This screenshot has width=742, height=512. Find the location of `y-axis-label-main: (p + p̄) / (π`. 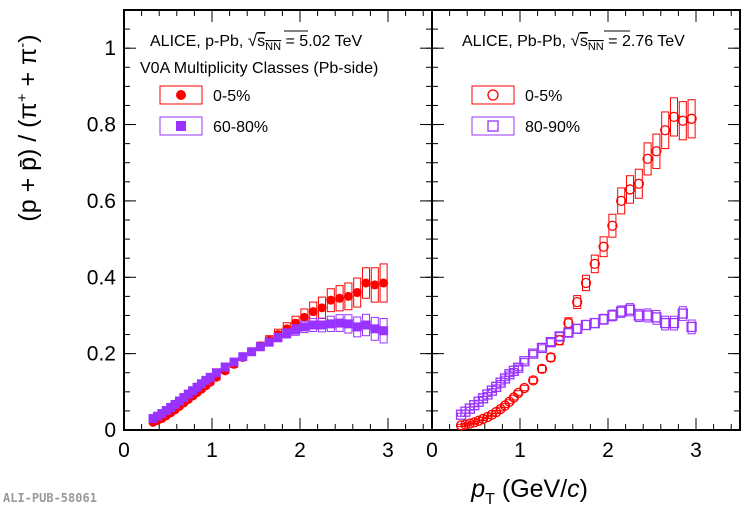

y-axis-label-main: (p + p̄) / (π is located at coordinates (28, 161).